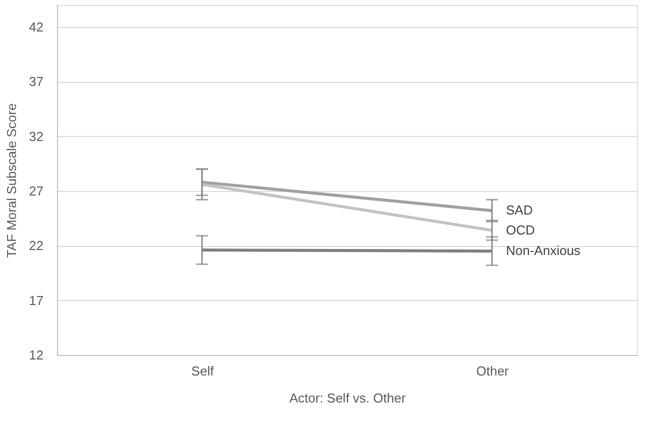 The image size is (646, 429). Describe the element at coordinates (202, 371) in the screenshot. I see `x-tick-label: Self` at that location.